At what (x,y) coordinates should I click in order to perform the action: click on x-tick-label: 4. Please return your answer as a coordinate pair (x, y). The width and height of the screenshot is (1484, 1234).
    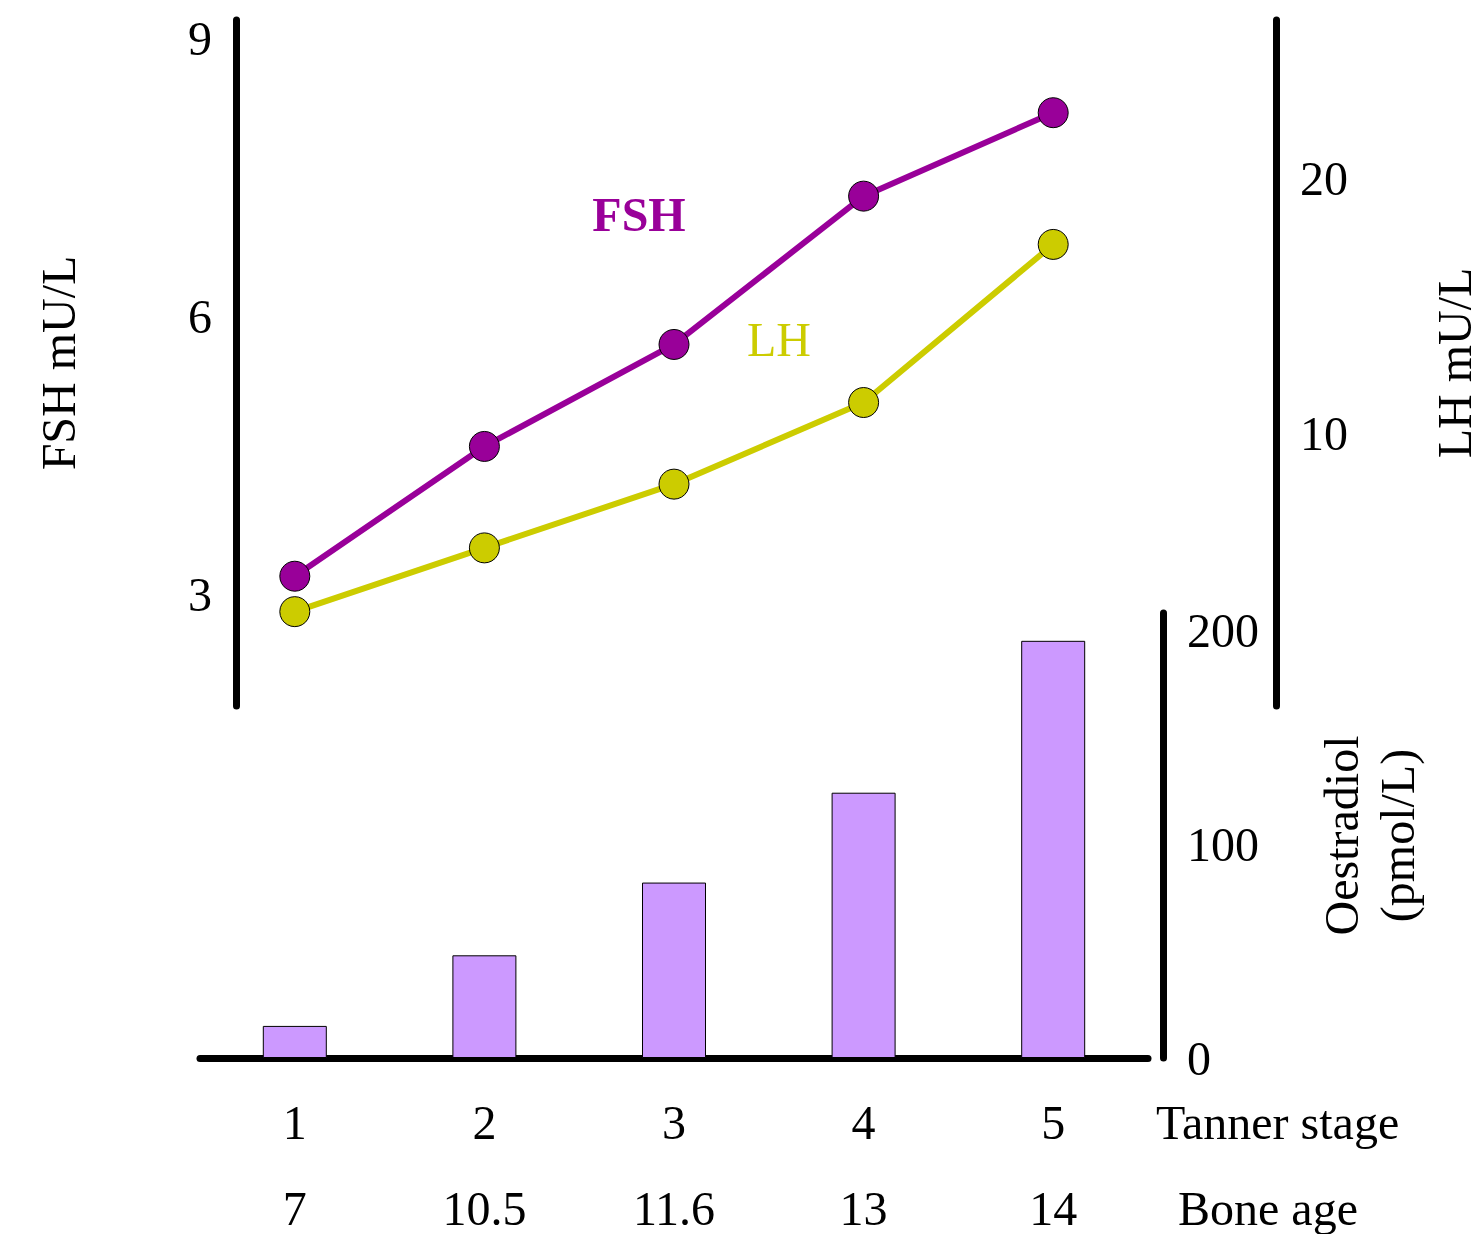
    Looking at the image, I should click on (863, 1122).